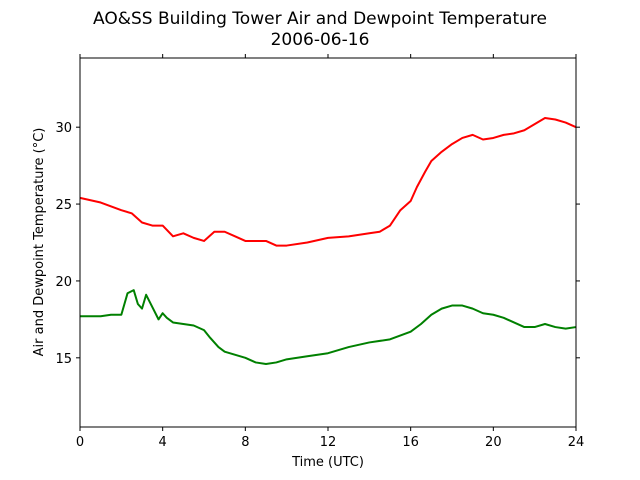 The height and width of the screenshot is (480, 640). I want to click on y-tick-label: 15, so click(63, 359).